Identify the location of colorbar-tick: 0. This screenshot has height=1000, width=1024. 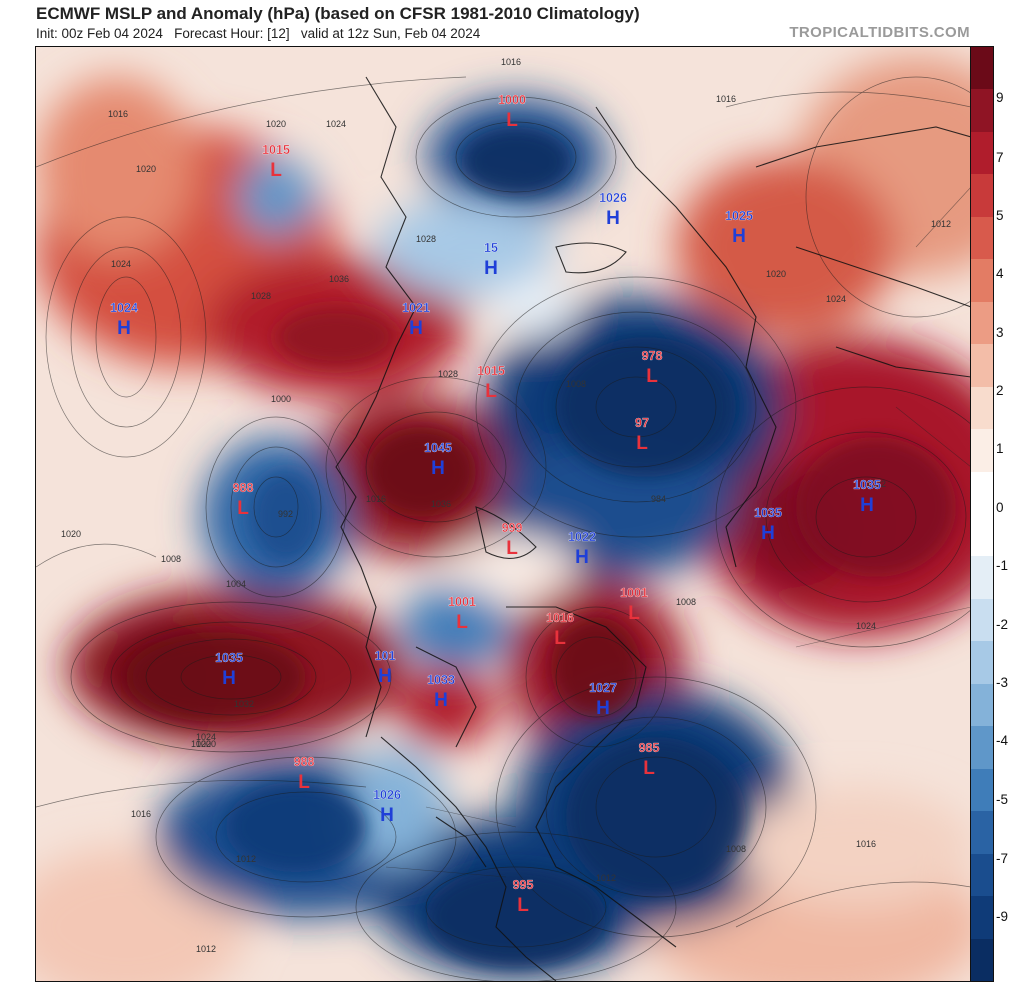
(1000, 507).